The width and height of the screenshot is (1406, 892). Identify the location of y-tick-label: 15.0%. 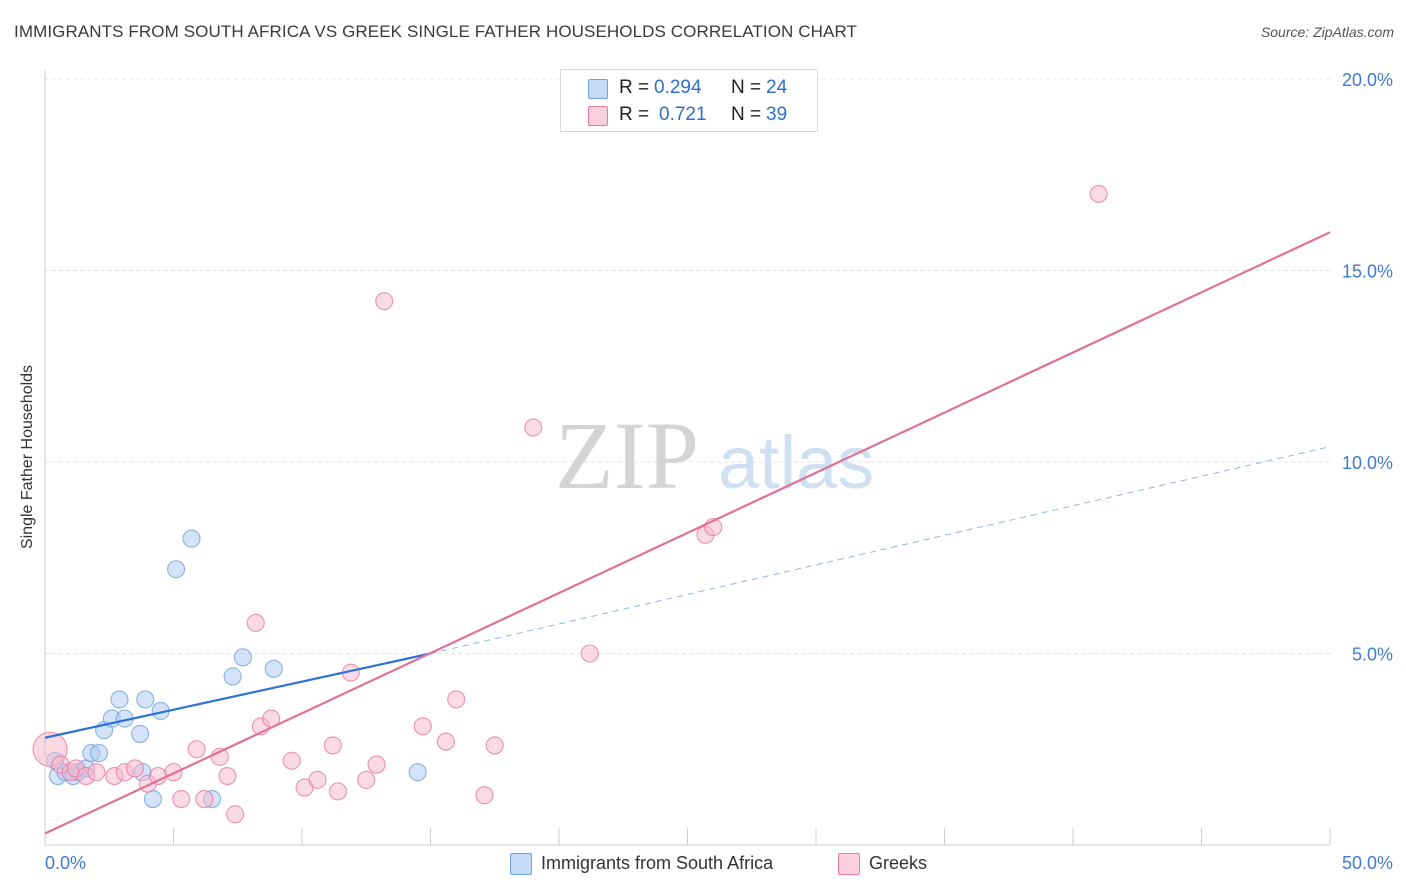
(1367, 272).